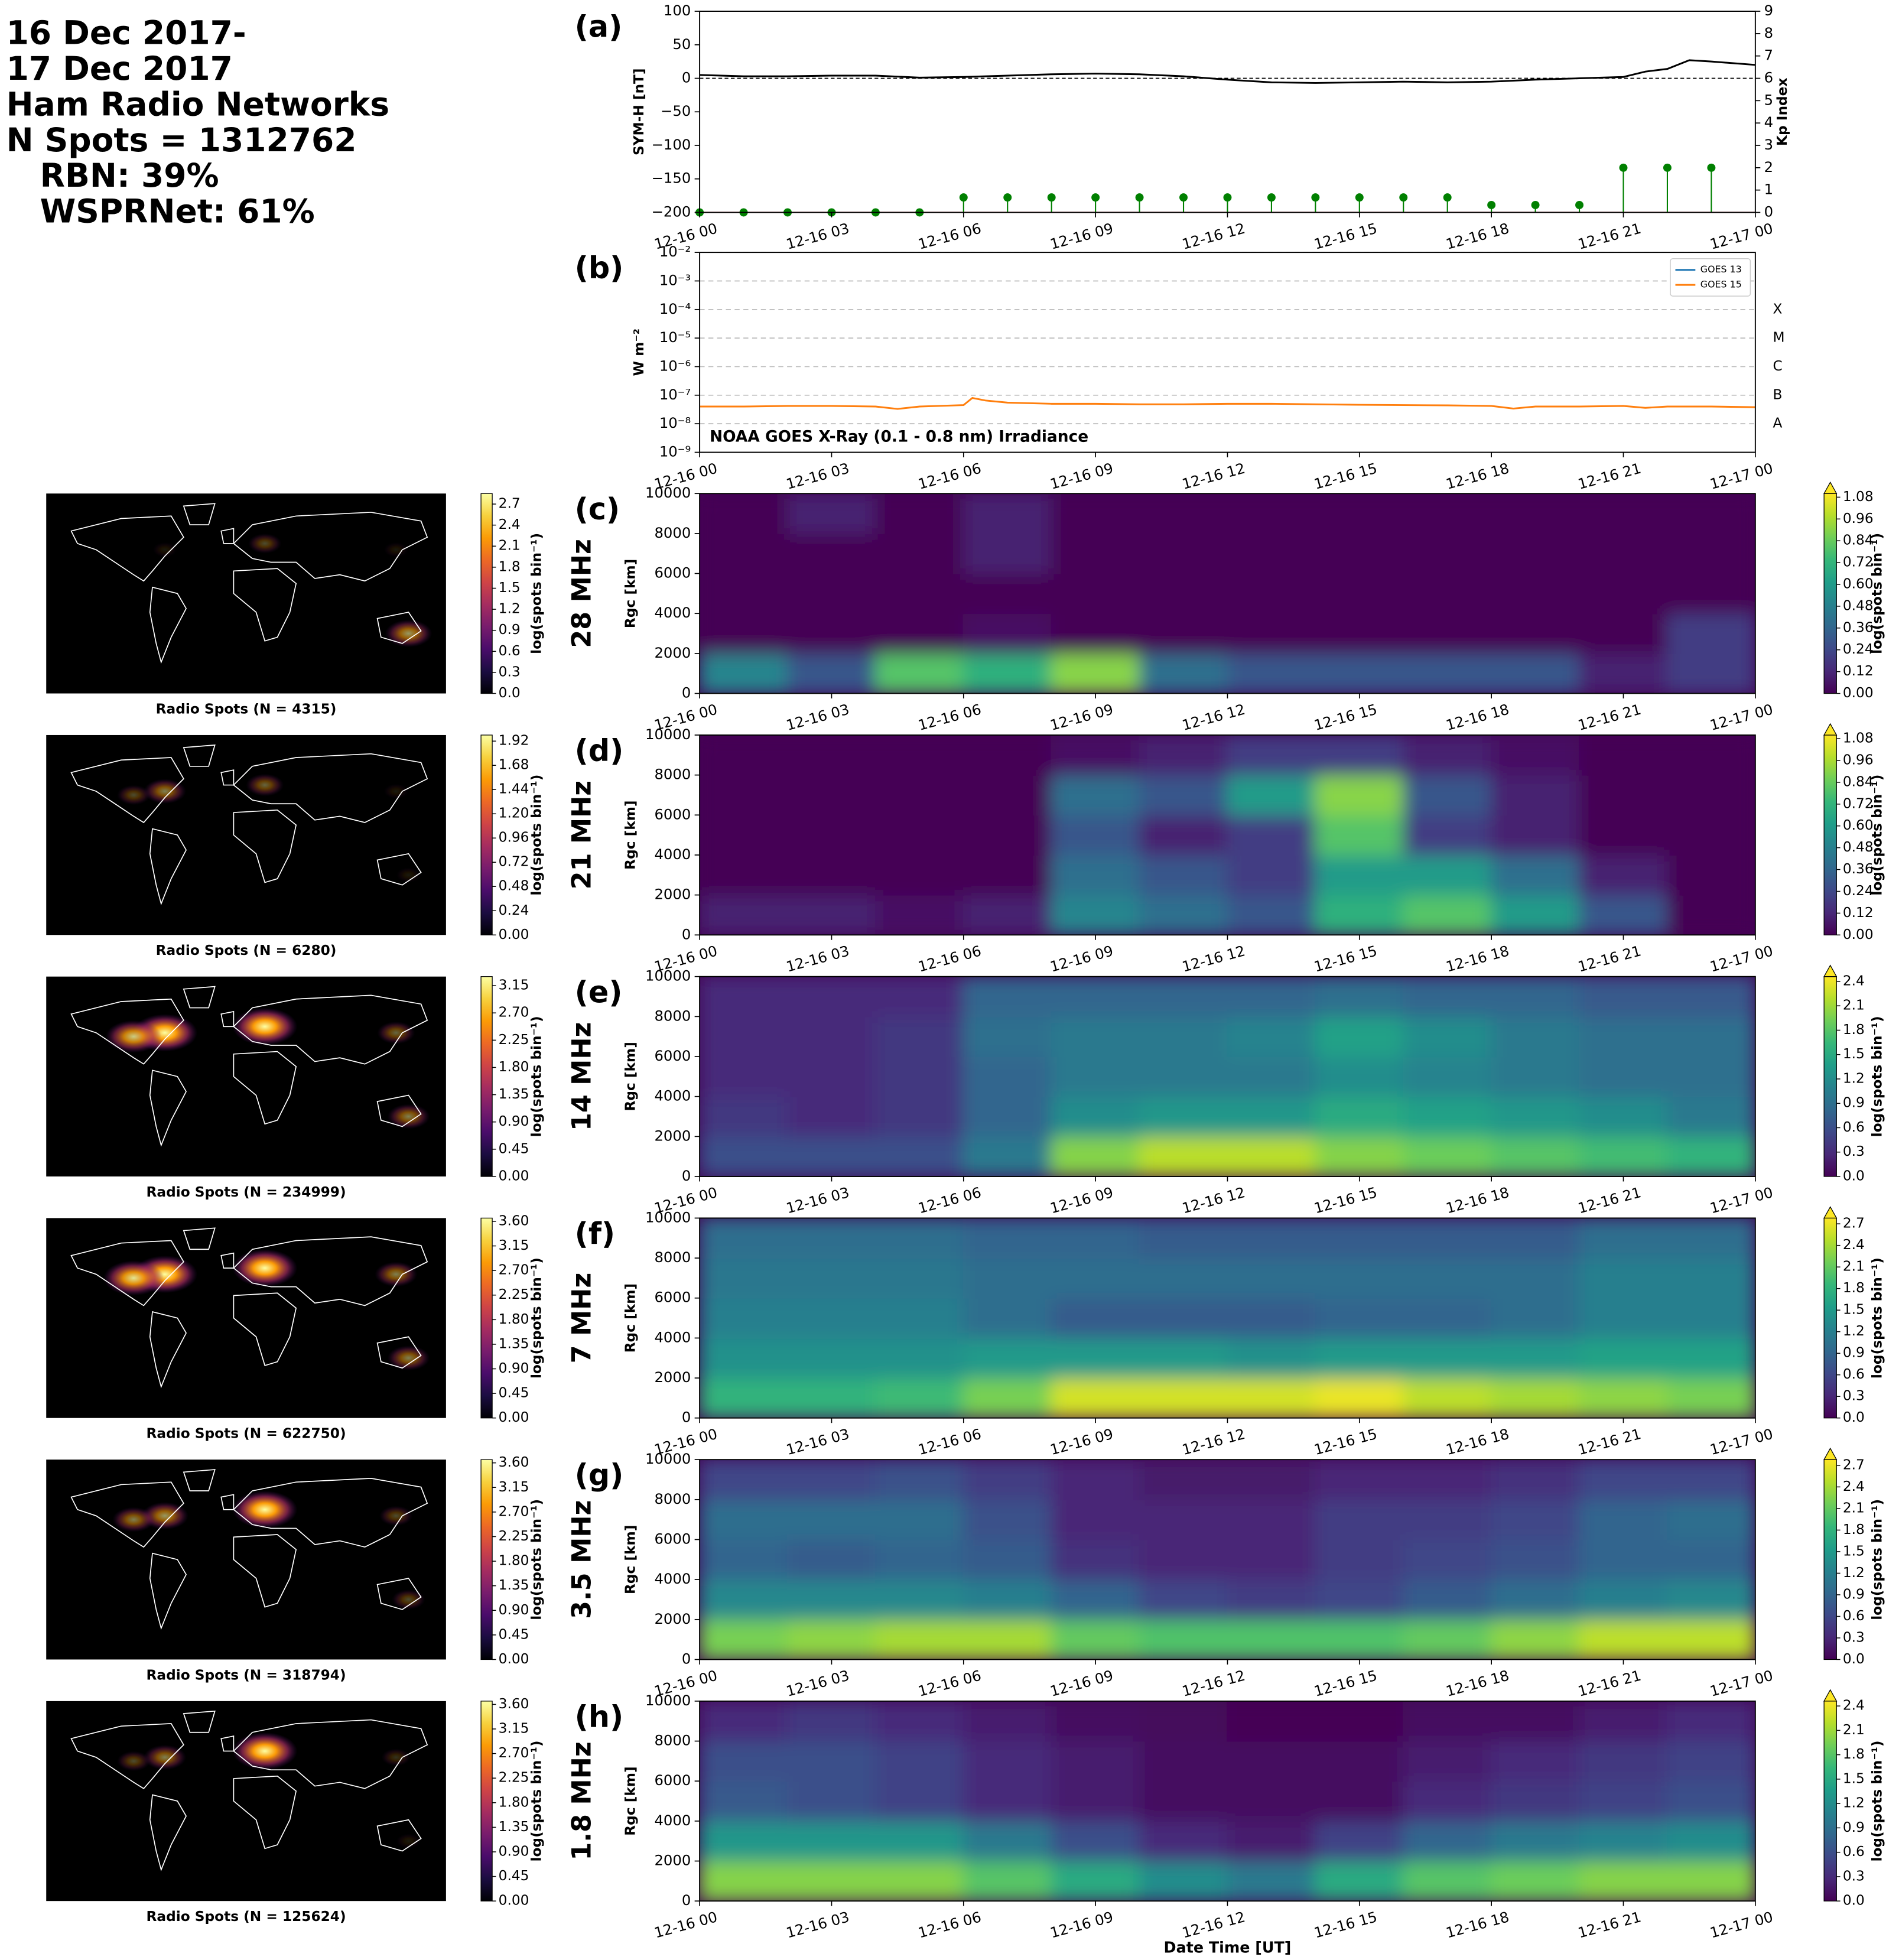 This screenshot has width=1899, height=1960. Describe the element at coordinates (514, 910) in the screenshot. I see `colorbar-tick-label: 0.24` at that location.